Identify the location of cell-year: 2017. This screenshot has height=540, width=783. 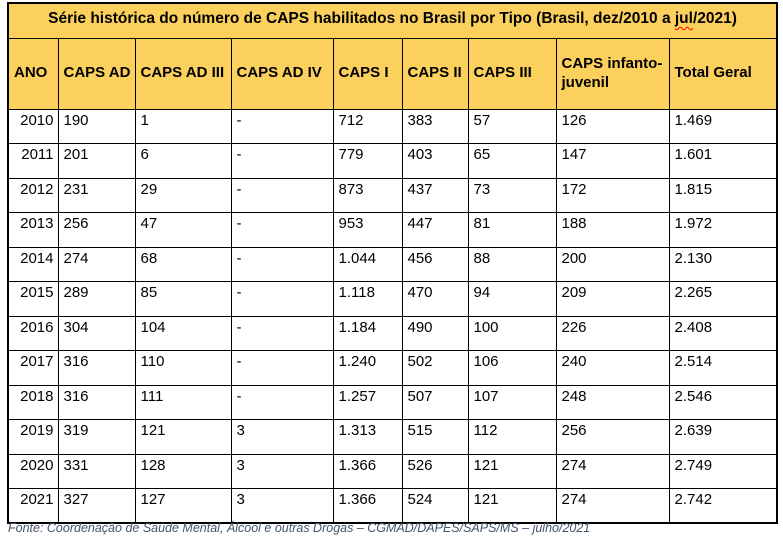
(33, 368).